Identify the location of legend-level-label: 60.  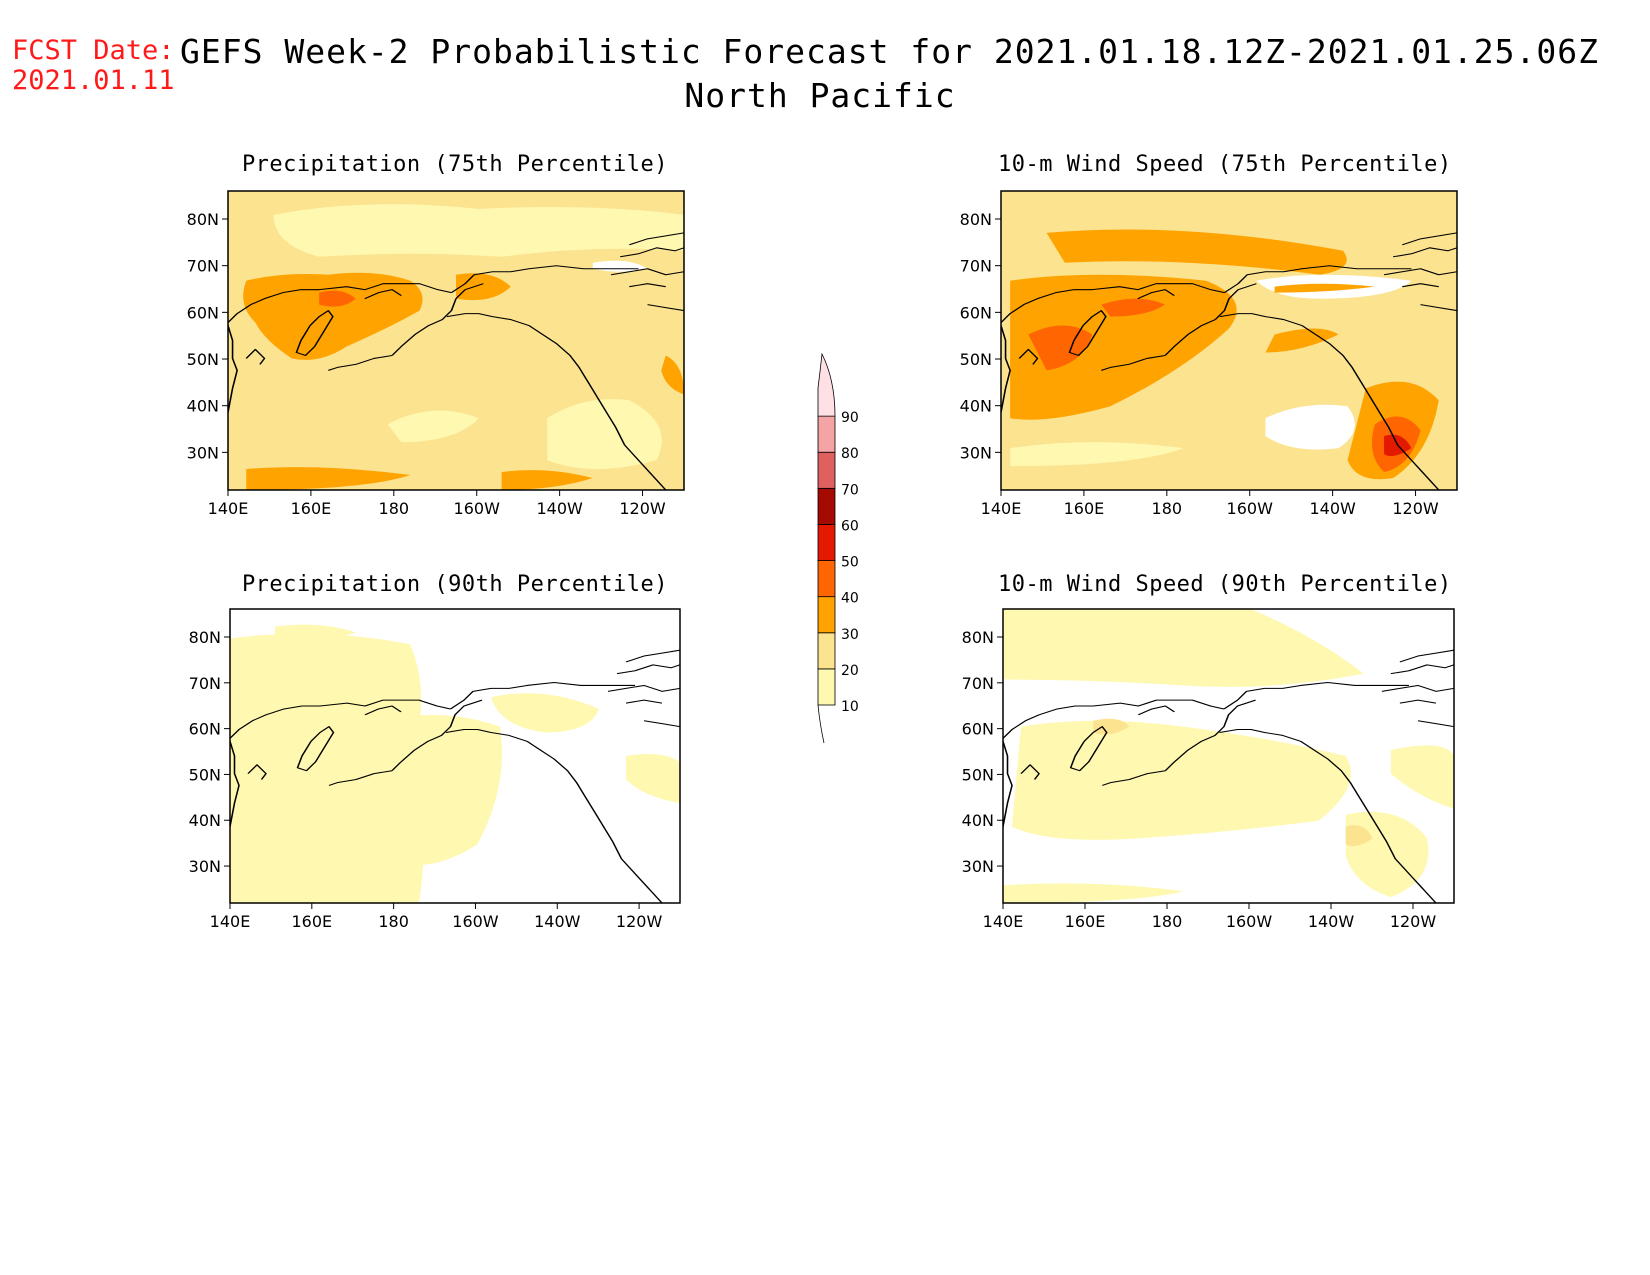
(850, 526).